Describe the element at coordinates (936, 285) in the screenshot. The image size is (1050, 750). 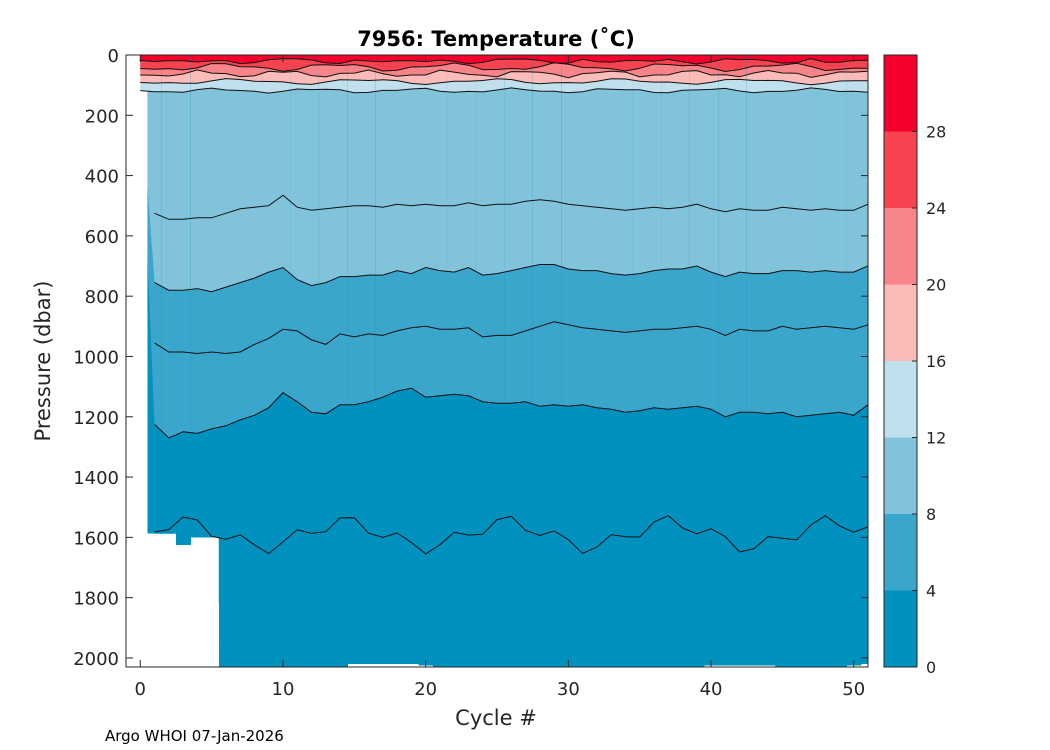
I see `colorbar-tick-label: 20` at that location.